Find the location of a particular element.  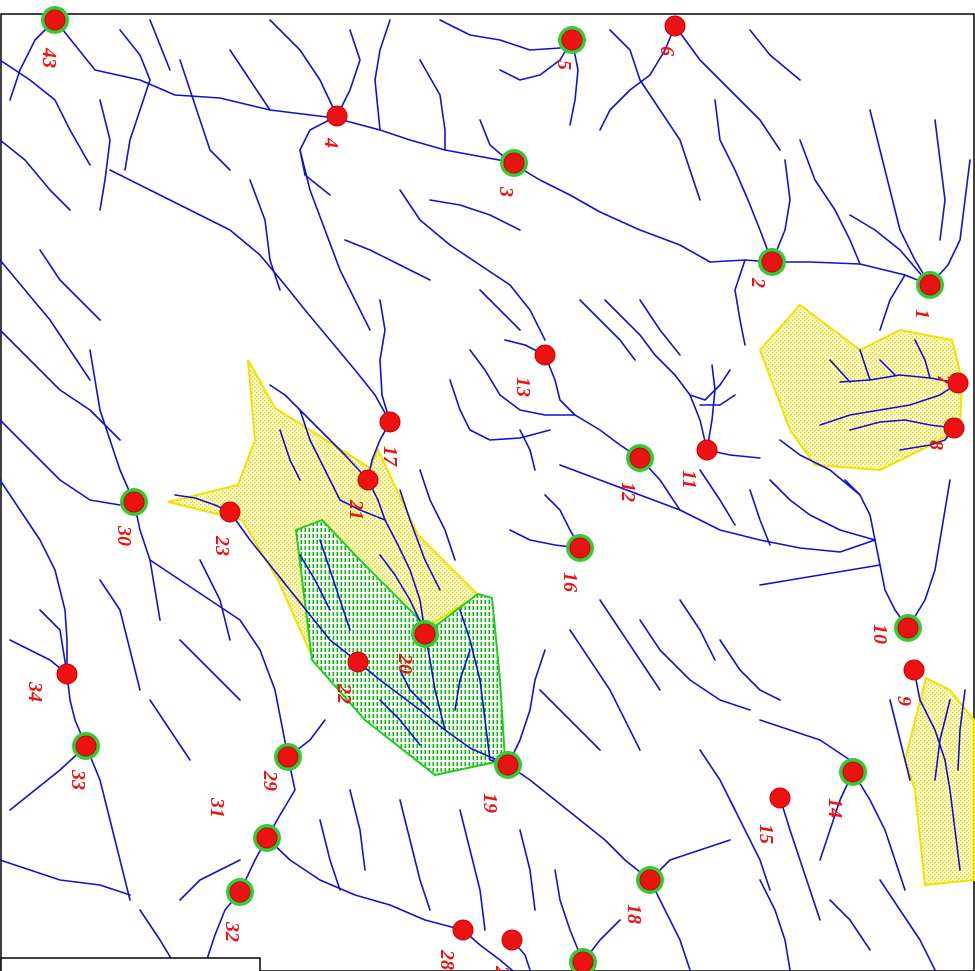

sample-site-3: 3 is located at coordinates (511, 173).